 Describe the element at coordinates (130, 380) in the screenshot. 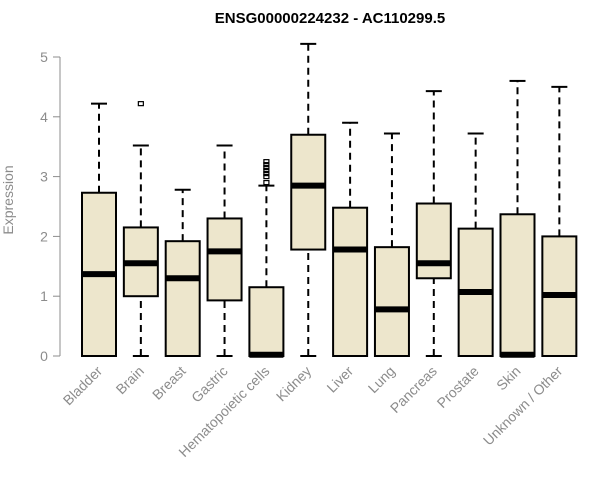

I see `x-tick-label: Brain` at that location.